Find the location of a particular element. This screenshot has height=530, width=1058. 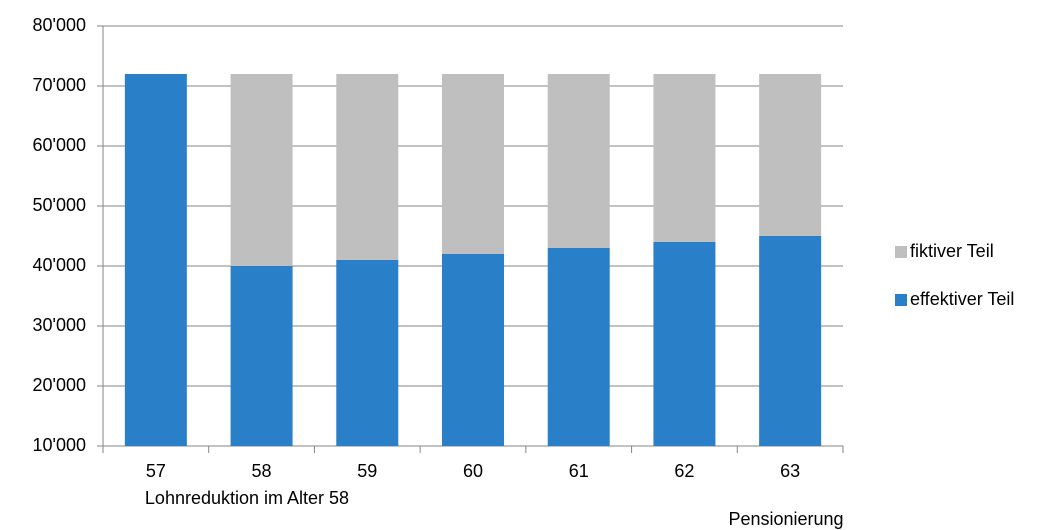

x-tick-label: 60 is located at coordinates (473, 471).